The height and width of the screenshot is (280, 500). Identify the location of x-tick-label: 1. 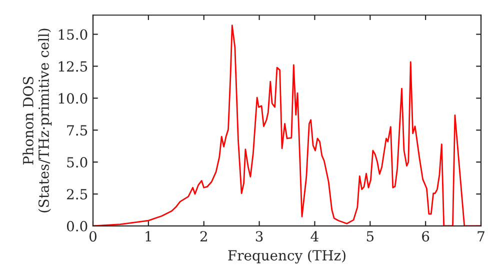
(148, 236).